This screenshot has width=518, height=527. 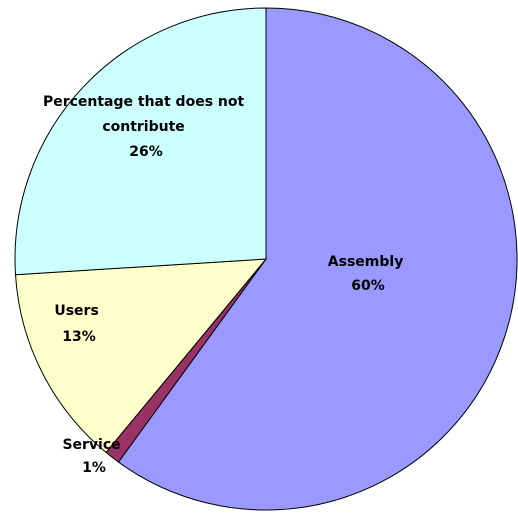 What do you see at coordinates (78, 324) in the screenshot?
I see `slice-label-users: Users 13%` at bounding box center [78, 324].